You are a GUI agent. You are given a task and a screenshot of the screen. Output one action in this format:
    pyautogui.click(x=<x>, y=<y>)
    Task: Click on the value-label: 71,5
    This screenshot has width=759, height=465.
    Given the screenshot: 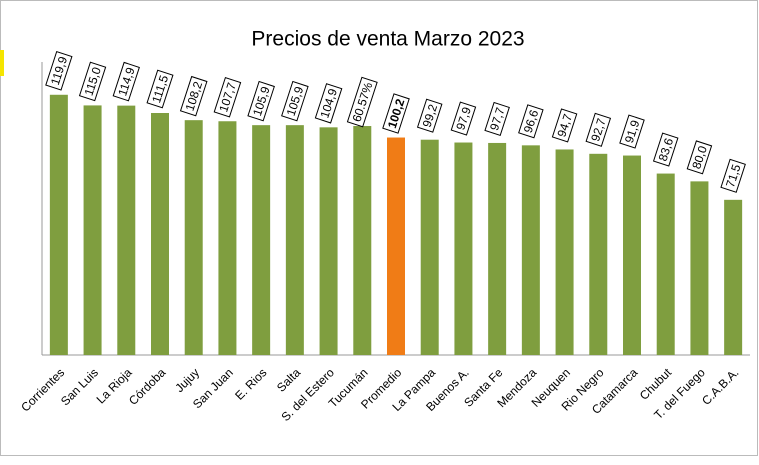 What is the action you would take?
    pyautogui.click(x=733, y=175)
    